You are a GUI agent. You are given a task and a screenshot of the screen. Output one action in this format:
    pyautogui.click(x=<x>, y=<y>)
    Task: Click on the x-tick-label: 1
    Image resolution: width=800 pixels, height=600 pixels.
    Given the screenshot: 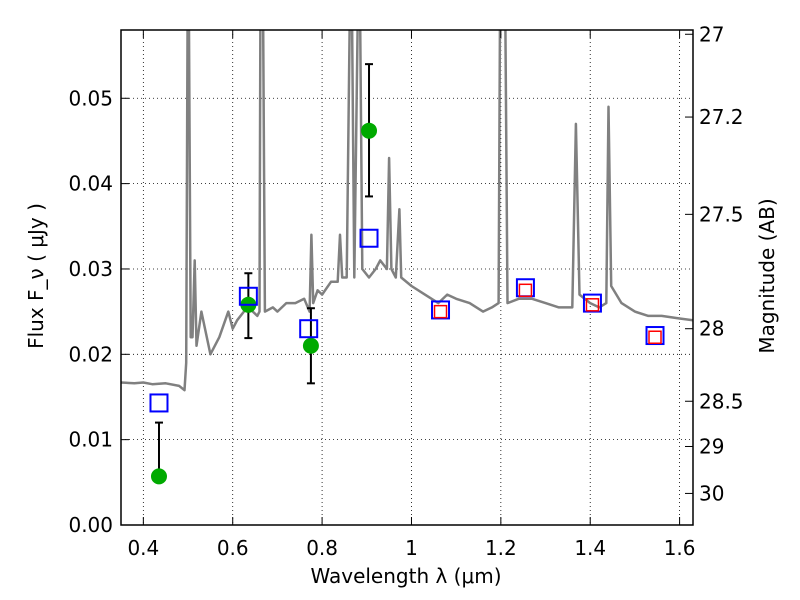 What is the action you would take?
    pyautogui.click(x=411, y=548)
    